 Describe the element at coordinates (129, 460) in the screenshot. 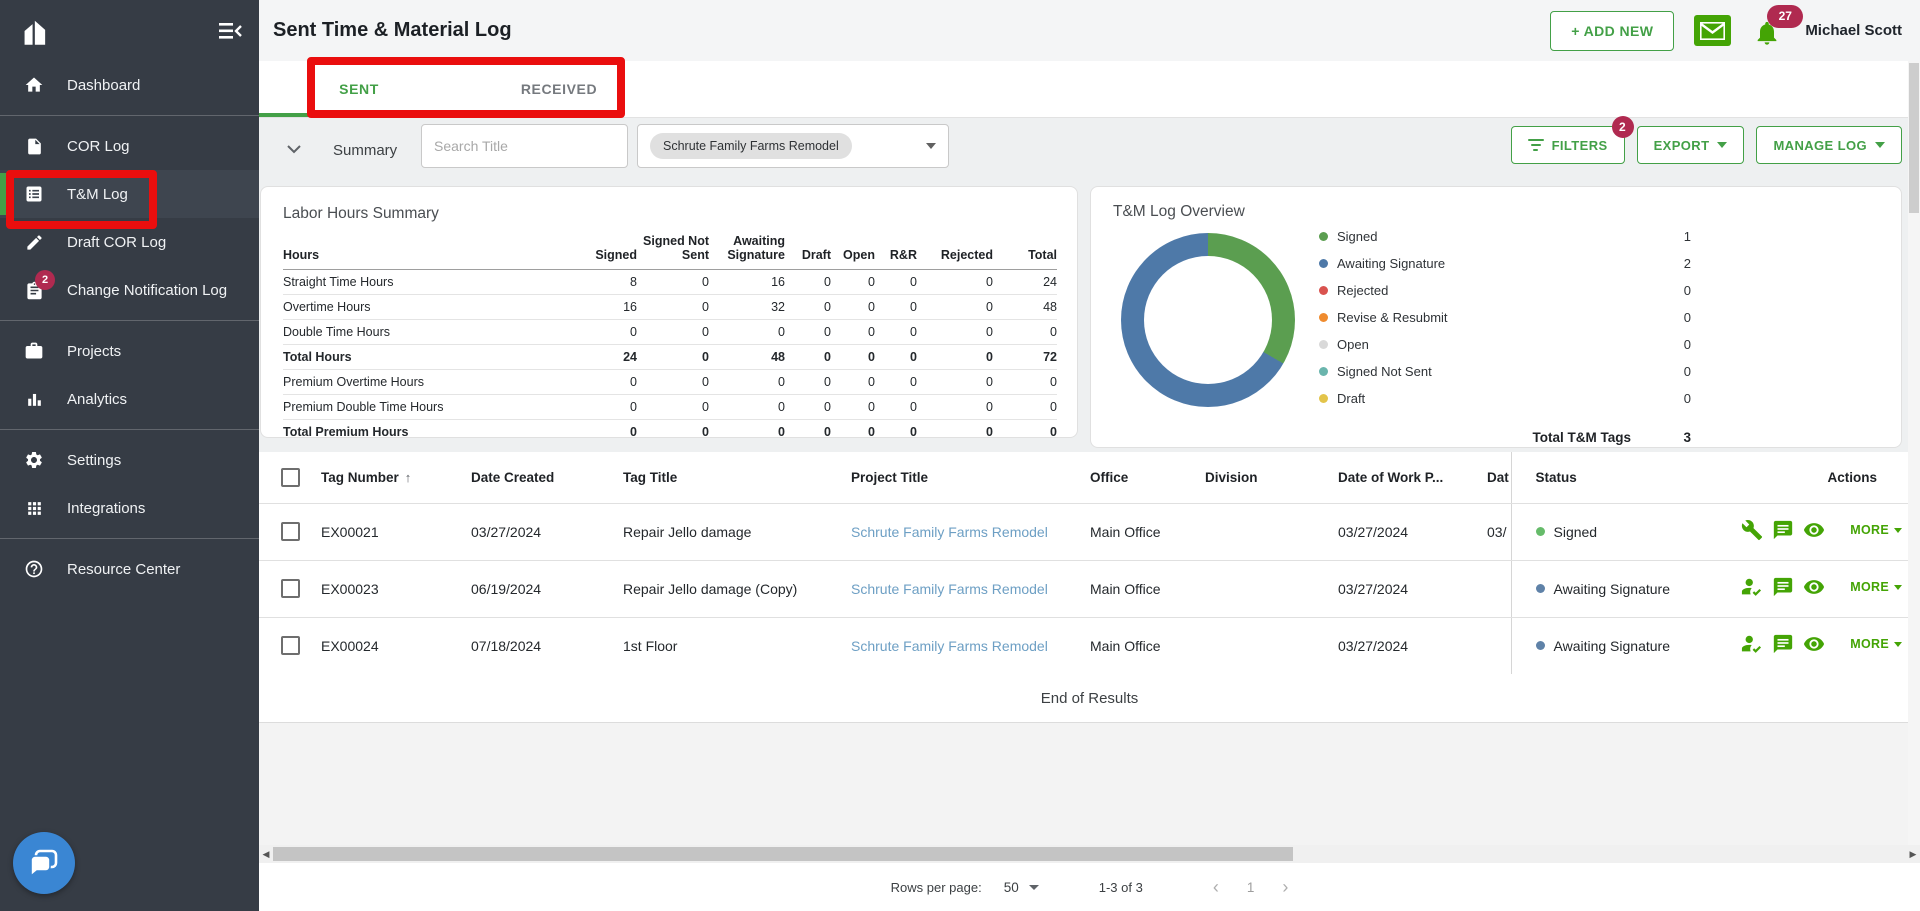

I see `sidebar-item-settings: Settings` at that location.